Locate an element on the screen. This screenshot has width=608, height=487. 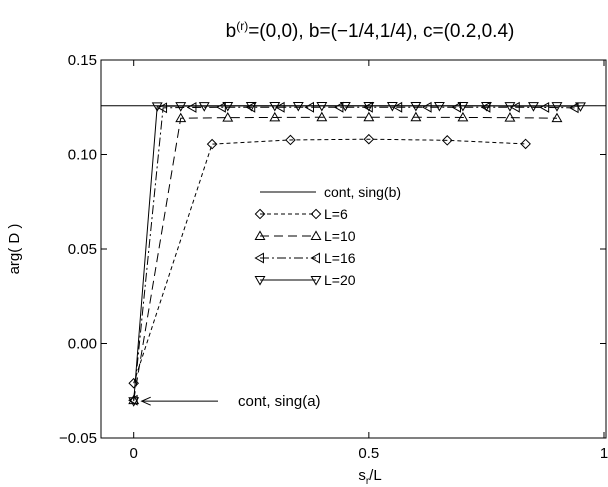
annotation-arrowhead is located at coordinates (145, 401).